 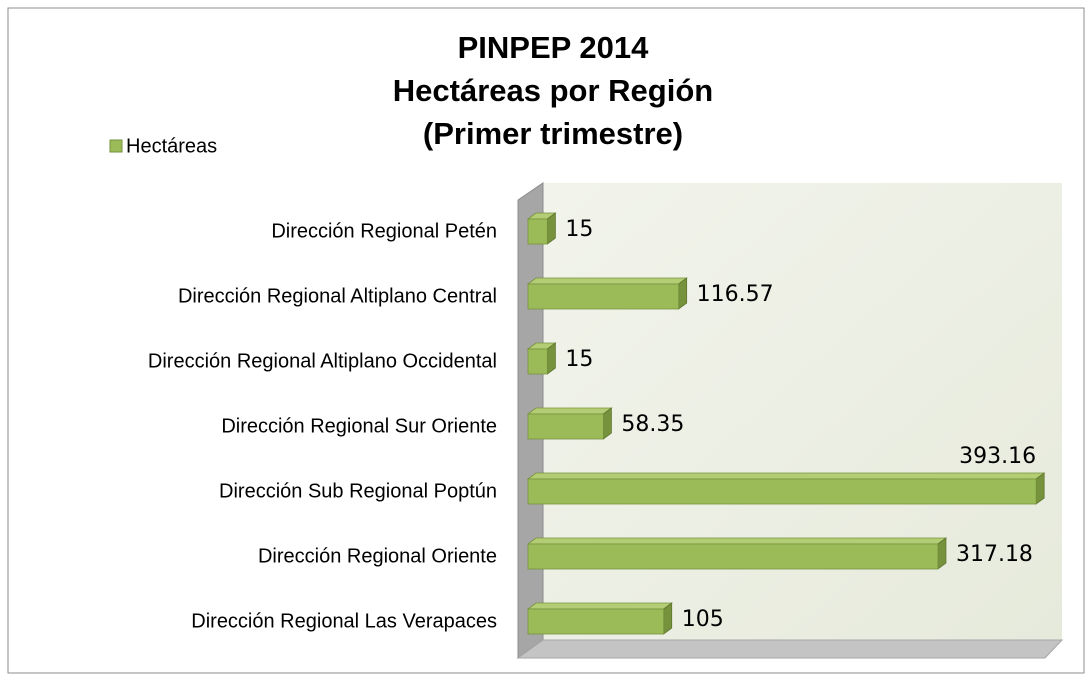 I want to click on chart-title: PINPEP 2014, so click(x=553, y=47).